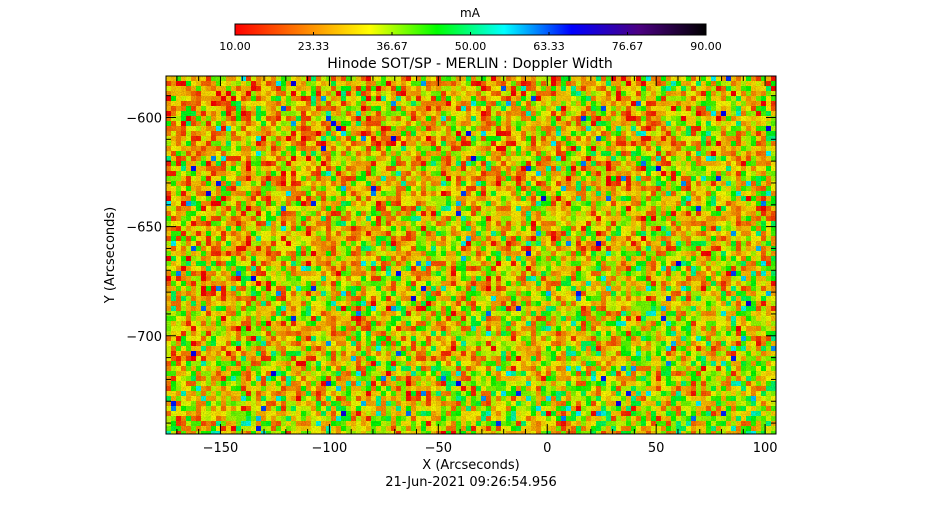 The image size is (941, 516). What do you see at coordinates (706, 46) in the screenshot?
I see `colorbar-tick-label: 90.00` at bounding box center [706, 46].